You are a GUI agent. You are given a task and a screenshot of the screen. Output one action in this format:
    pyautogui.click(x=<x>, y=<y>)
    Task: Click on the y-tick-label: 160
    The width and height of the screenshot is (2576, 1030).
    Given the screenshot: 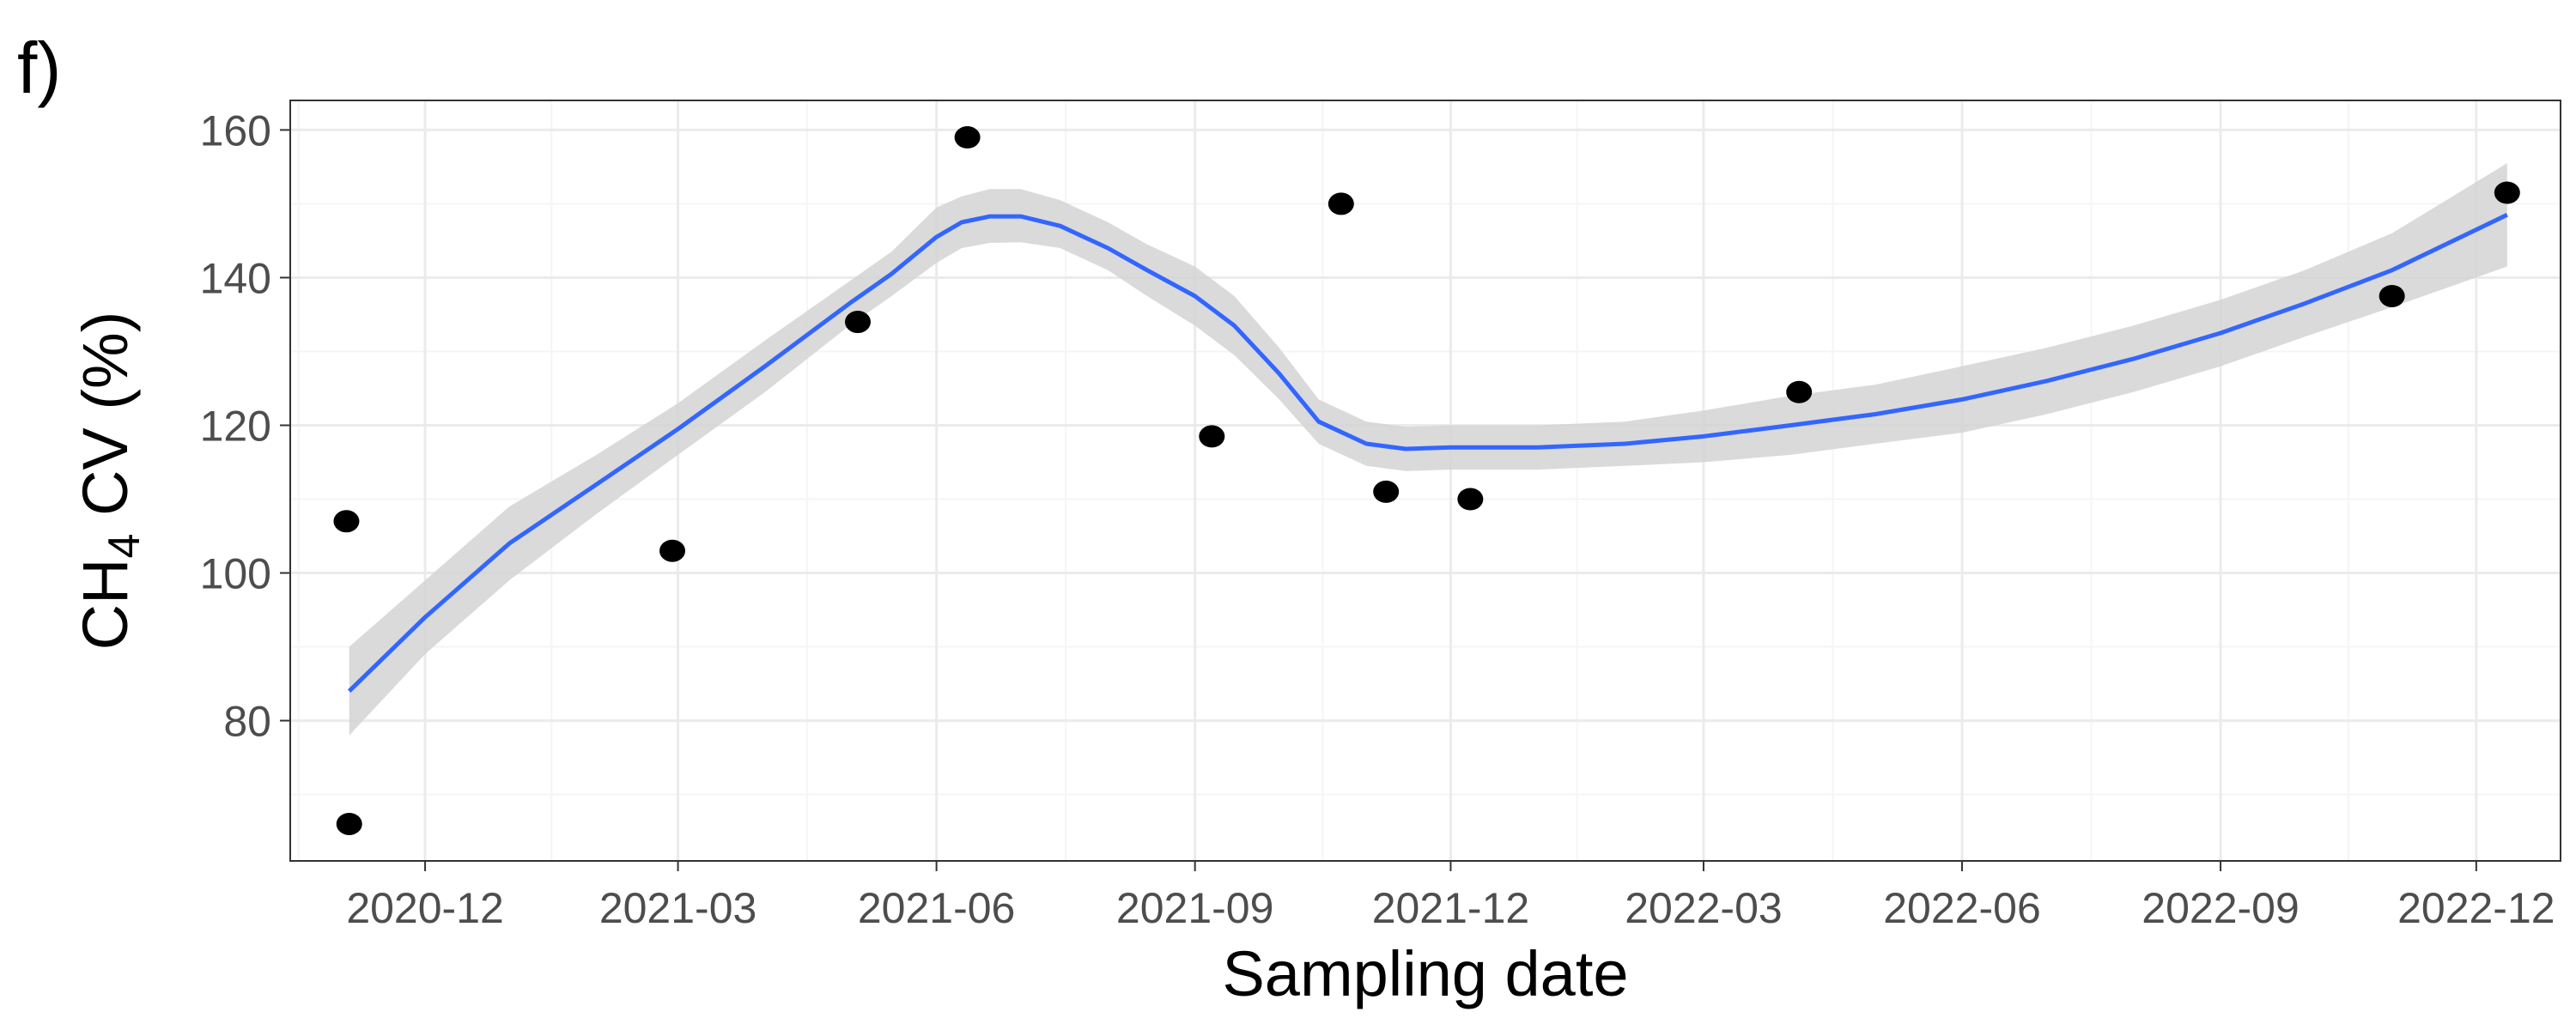 What is the action you would take?
    pyautogui.click(x=236, y=130)
    